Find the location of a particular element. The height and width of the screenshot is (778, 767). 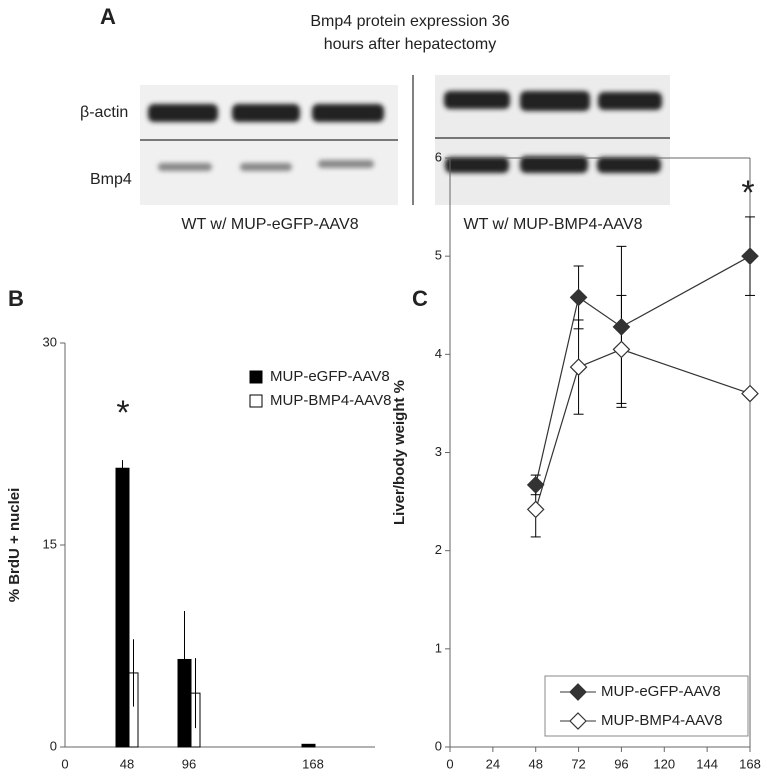

y-tick-label: 15 is located at coordinates (50, 543).